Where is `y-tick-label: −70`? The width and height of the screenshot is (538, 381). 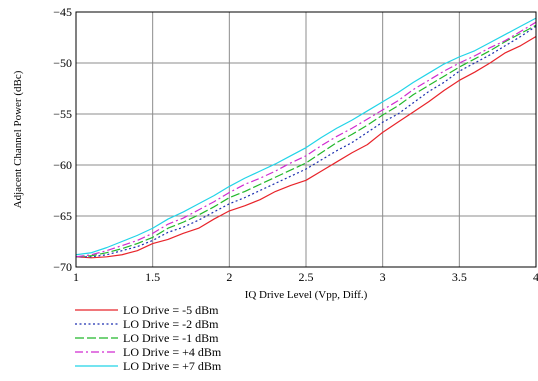
y-tick-label: −70 is located at coordinates (62, 267).